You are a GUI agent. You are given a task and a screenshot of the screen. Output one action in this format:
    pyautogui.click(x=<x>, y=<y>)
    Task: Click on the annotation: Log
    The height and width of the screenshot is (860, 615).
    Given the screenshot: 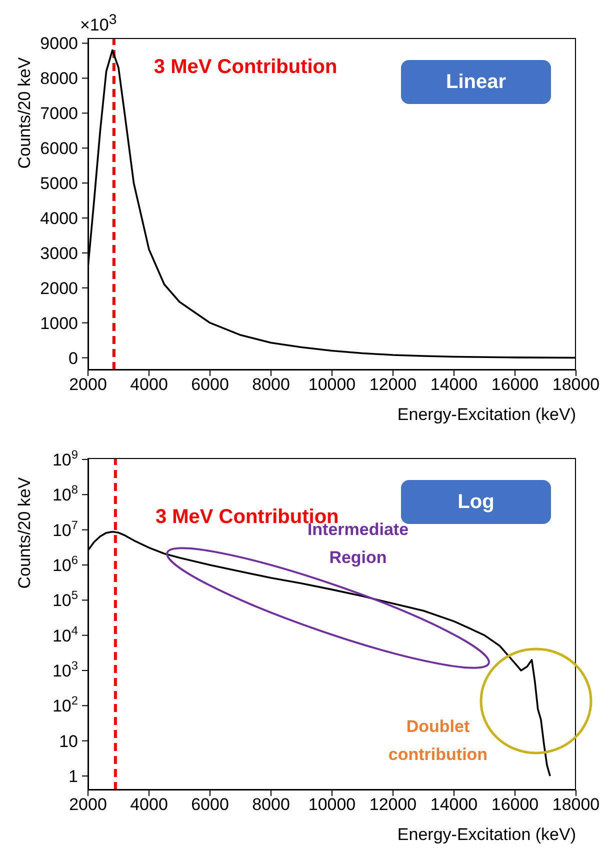 What is the action you would take?
    pyautogui.click(x=476, y=501)
    